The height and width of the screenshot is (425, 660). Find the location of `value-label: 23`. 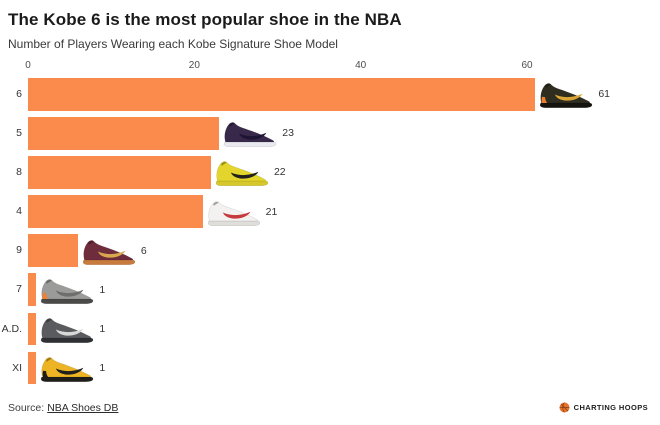

value-label: 23 is located at coordinates (288, 133).